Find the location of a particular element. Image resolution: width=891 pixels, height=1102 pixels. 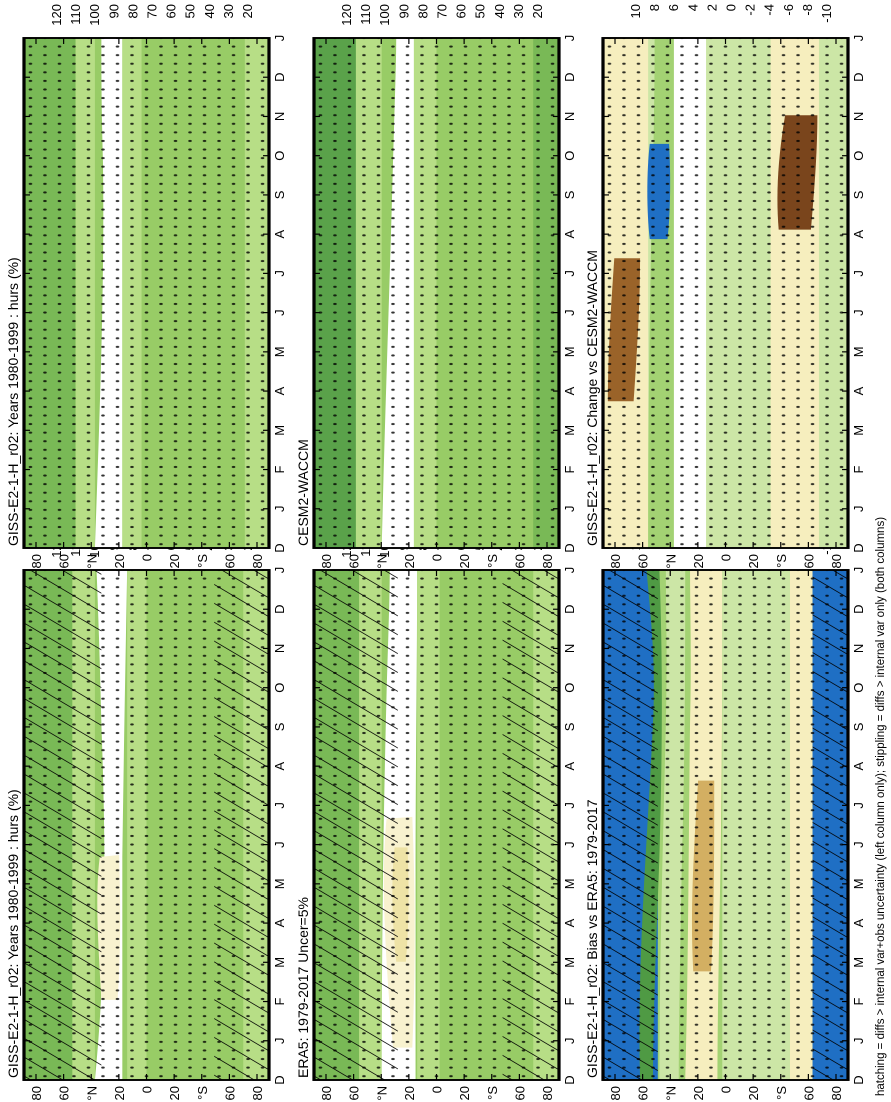

panel-6-colorbar: 10 8 6 4 2 0 -2 -4 -6 -8 -10 is located at coordinates (731, 13).